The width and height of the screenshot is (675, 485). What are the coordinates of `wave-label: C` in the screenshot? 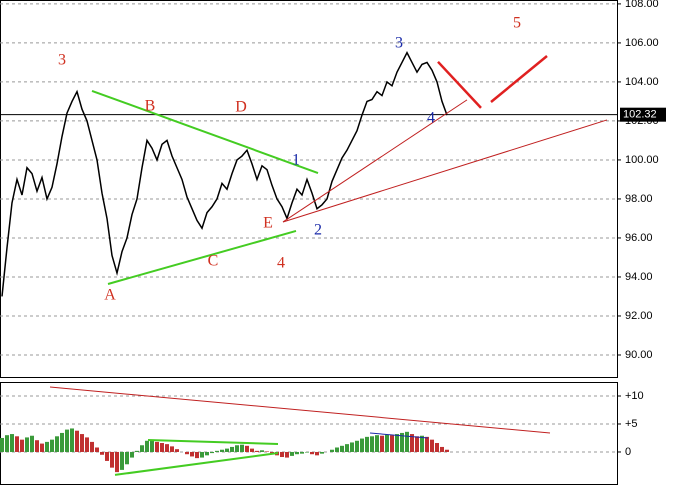 It's located at (213, 261).